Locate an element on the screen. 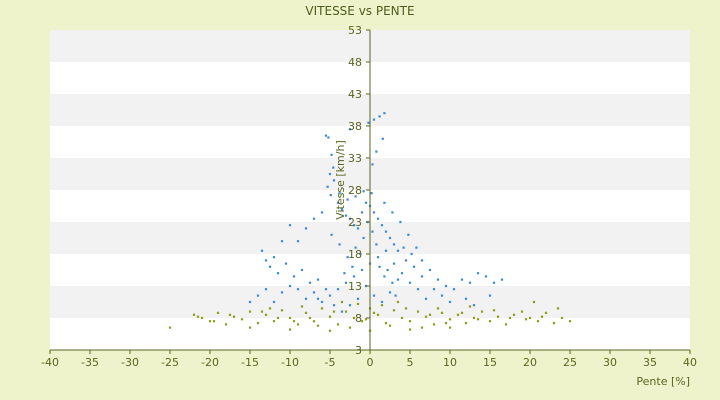  x-tick-label: -15 is located at coordinates (250, 362).